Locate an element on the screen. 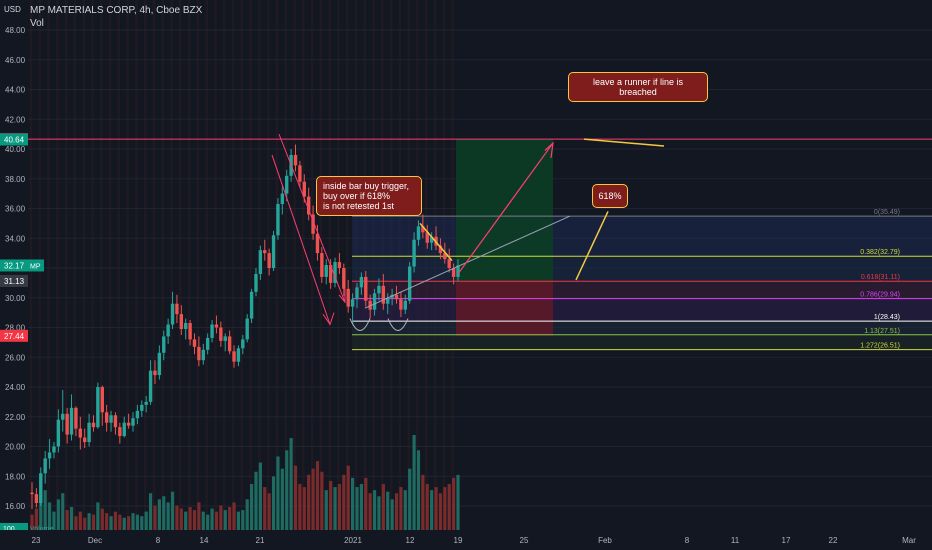 This screenshot has width=932, height=550. y-tick-label: 16.00 is located at coordinates (15, 506).